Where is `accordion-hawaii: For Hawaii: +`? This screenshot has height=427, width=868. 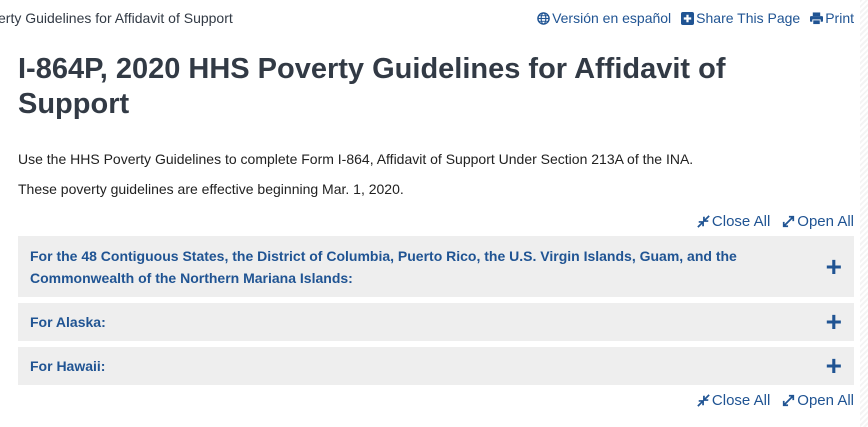
accordion-hawaii: For Hawaii: + is located at coordinates (436, 366).